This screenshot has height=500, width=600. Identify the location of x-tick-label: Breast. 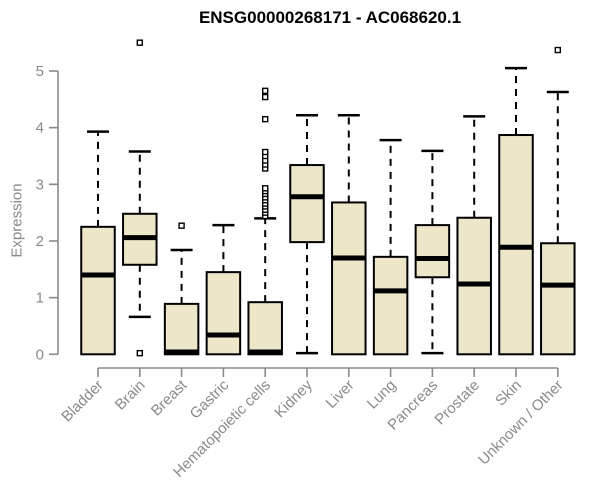
(169, 397).